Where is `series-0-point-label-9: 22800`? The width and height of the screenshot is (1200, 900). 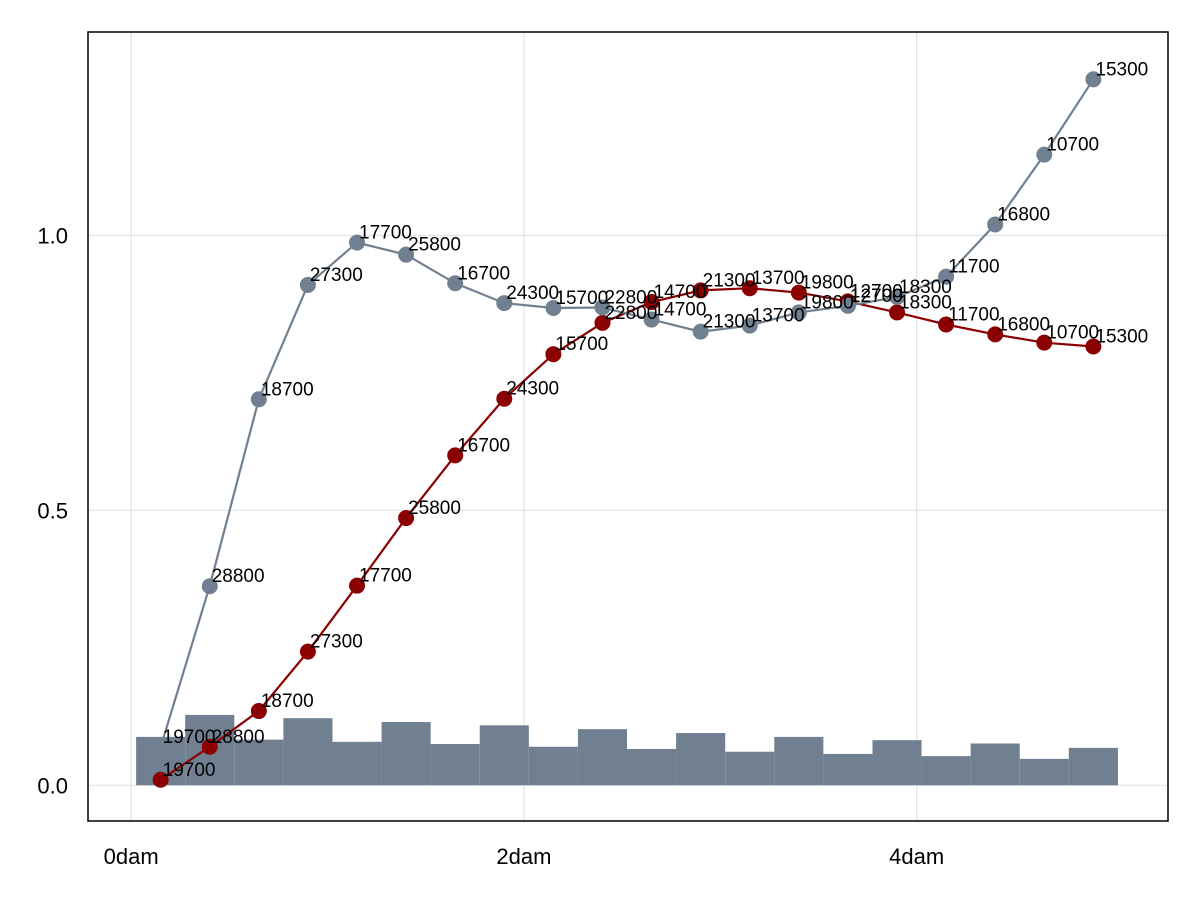
series-0-point-label-9: 22800 is located at coordinates (630, 313).